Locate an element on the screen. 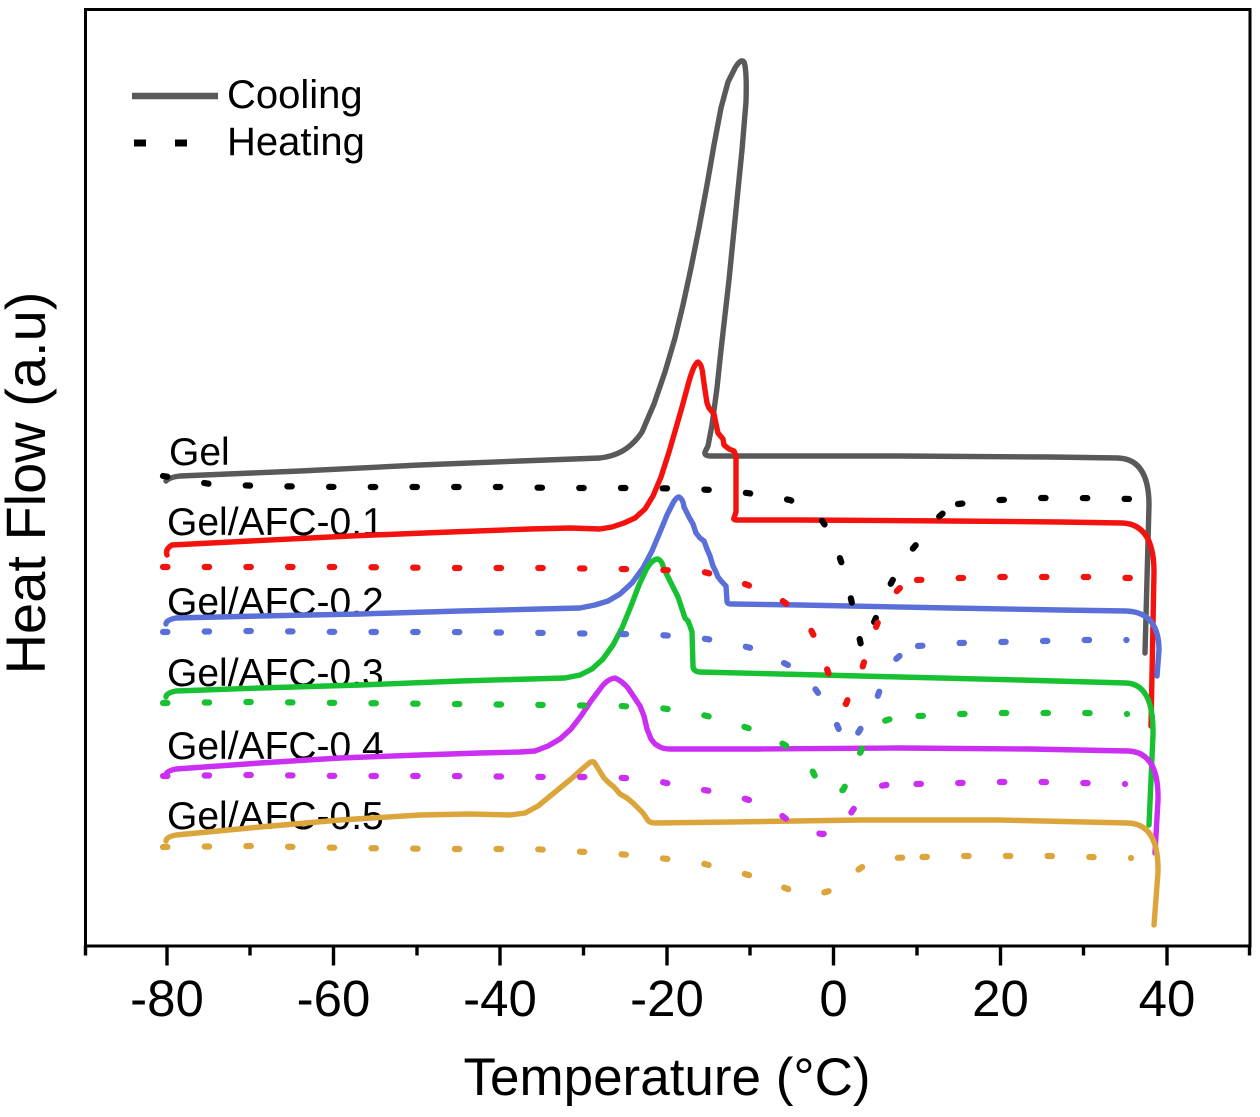 This screenshot has width=1260, height=1117. svg-text: Cooling is located at coordinates (295, 95).